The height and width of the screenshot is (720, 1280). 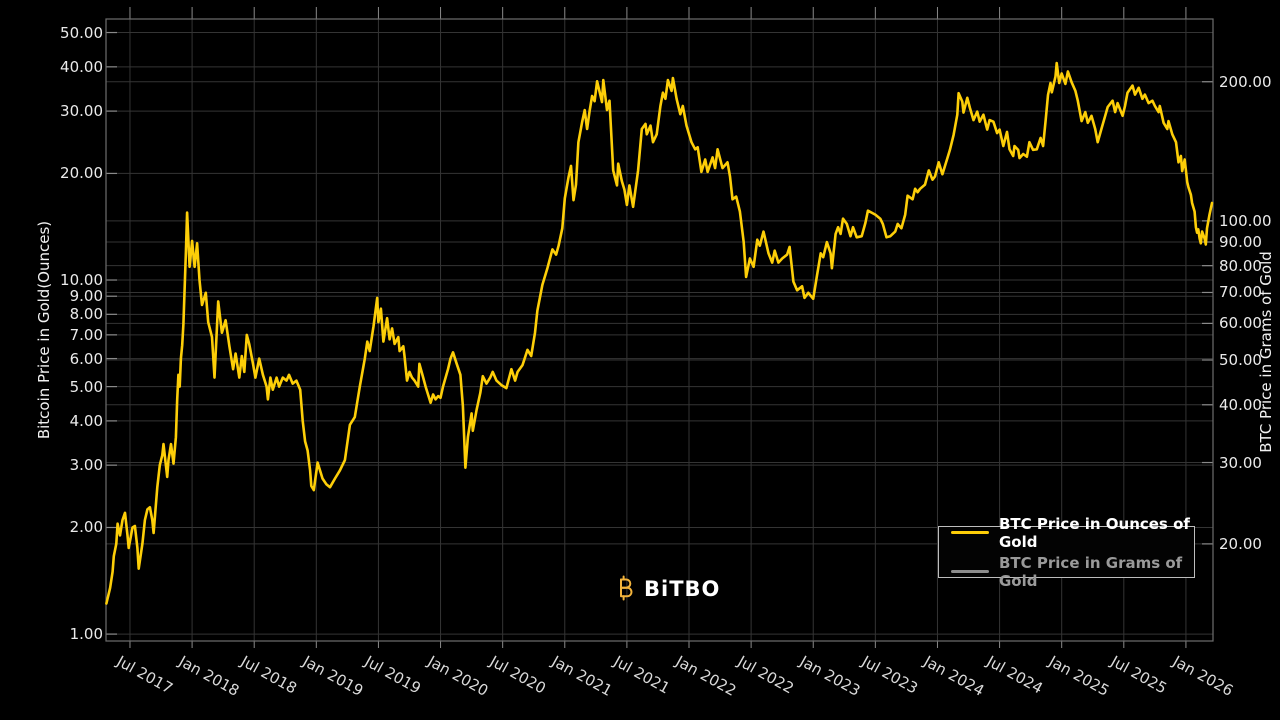 I want to click on y-axis-left-tick-label: 3.00, so click(x=86, y=465).